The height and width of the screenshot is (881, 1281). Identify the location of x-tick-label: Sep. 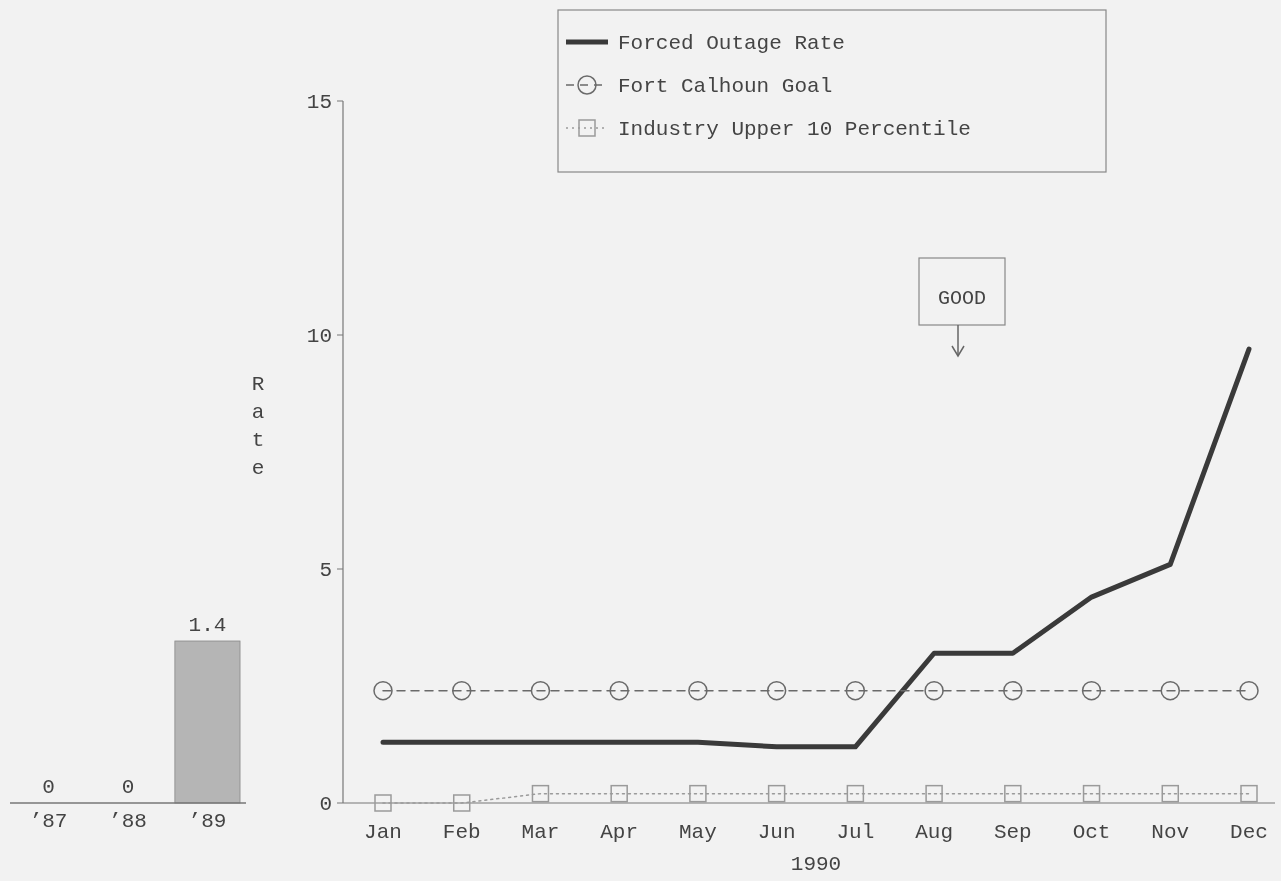
(1012, 832).